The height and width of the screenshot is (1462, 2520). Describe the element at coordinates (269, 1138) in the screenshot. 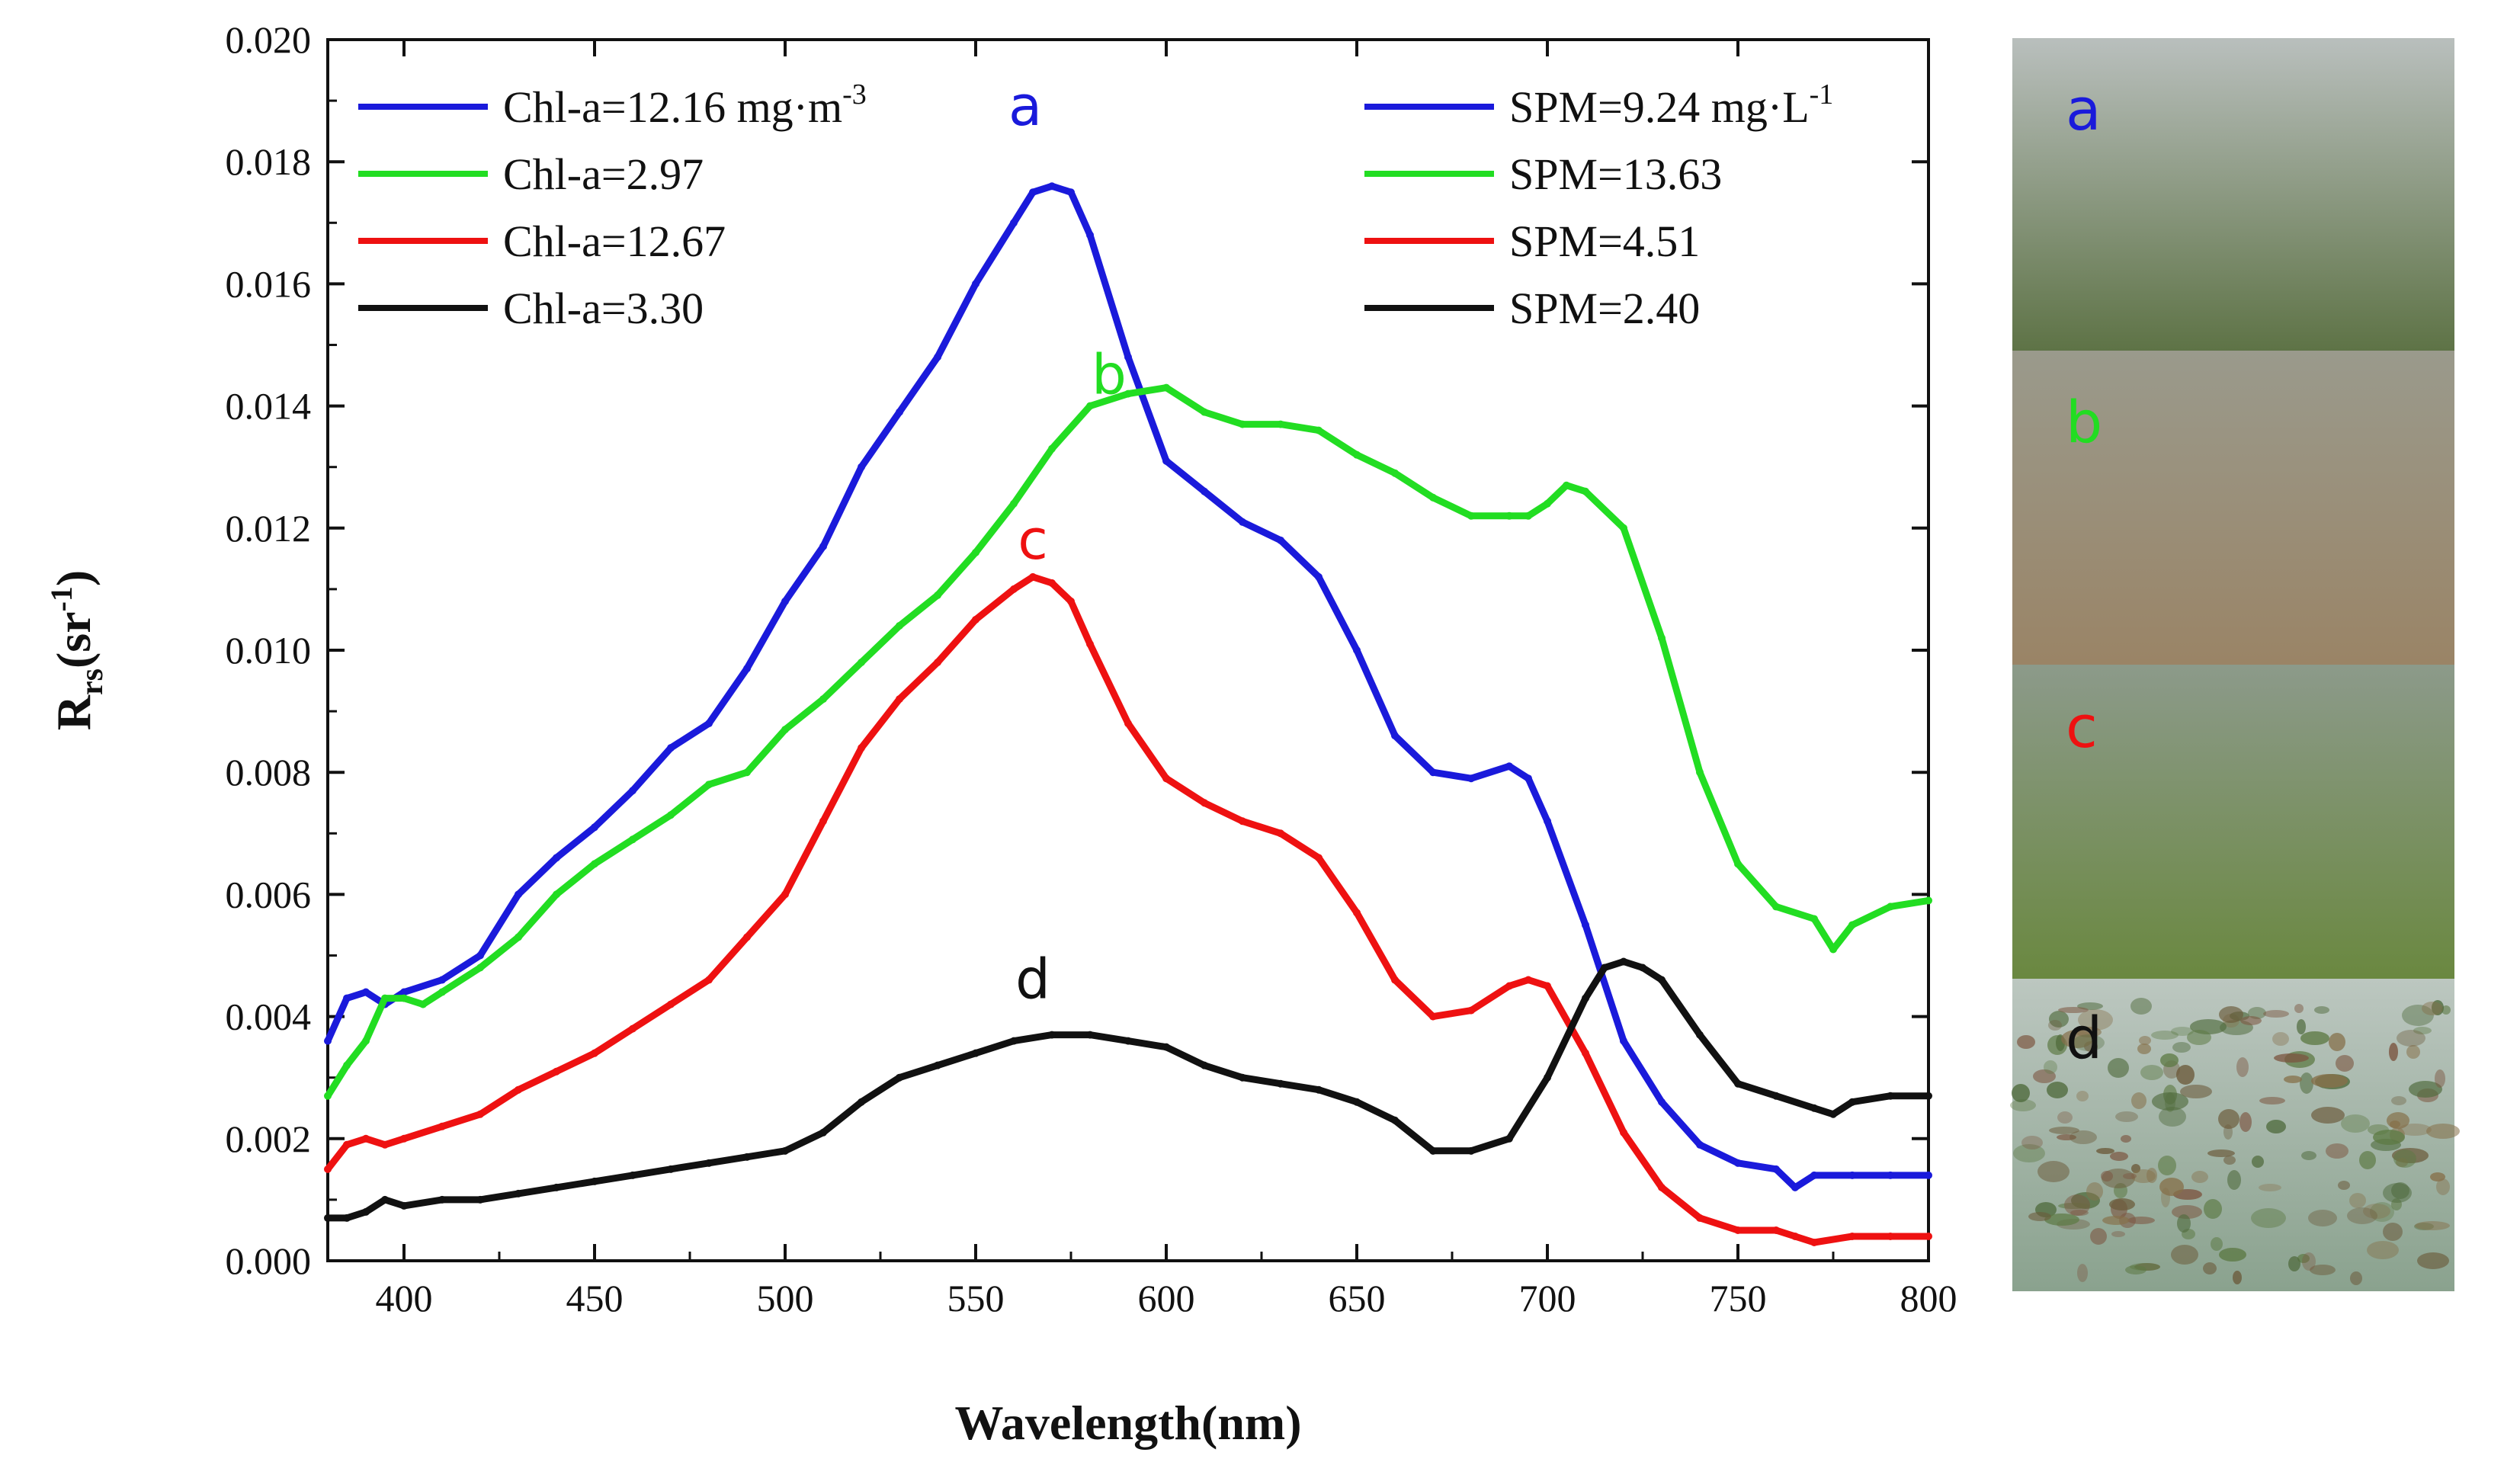

I see `y-tick-label: 0.002` at that location.